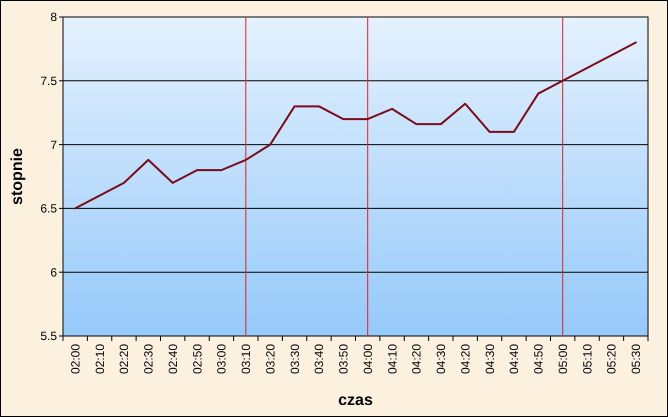  I want to click on x-tick-label: 03:50, so click(343, 359).